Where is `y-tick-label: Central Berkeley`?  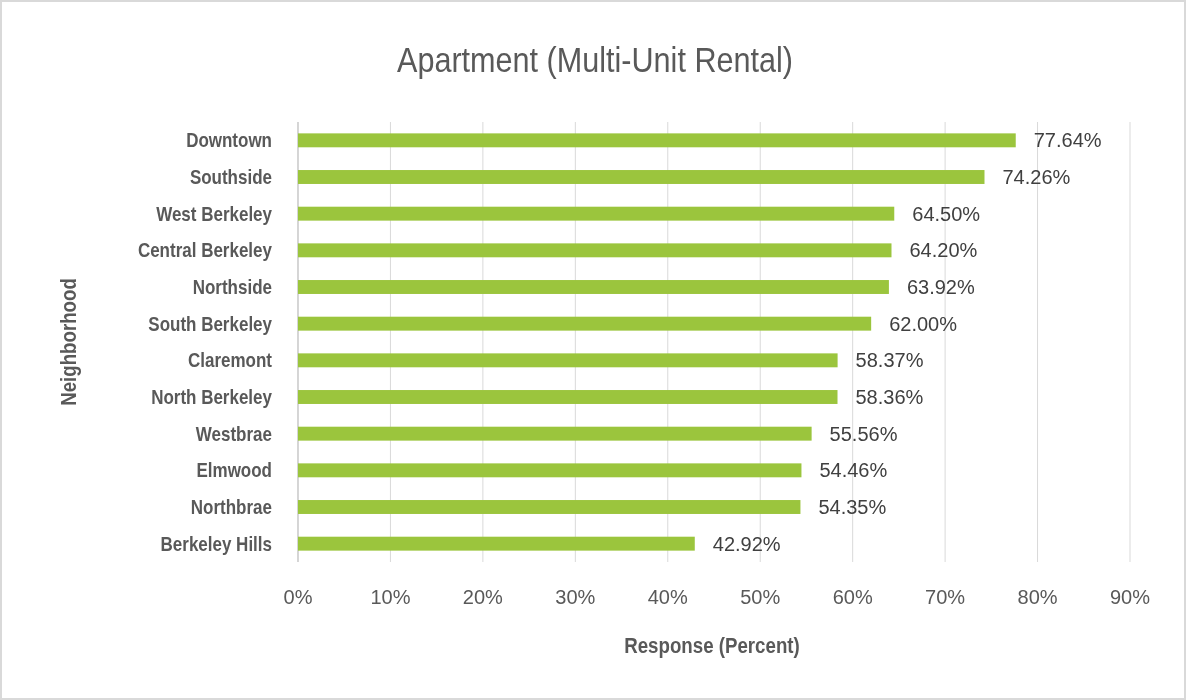 y-tick-label: Central Berkeley is located at coordinates (205, 250).